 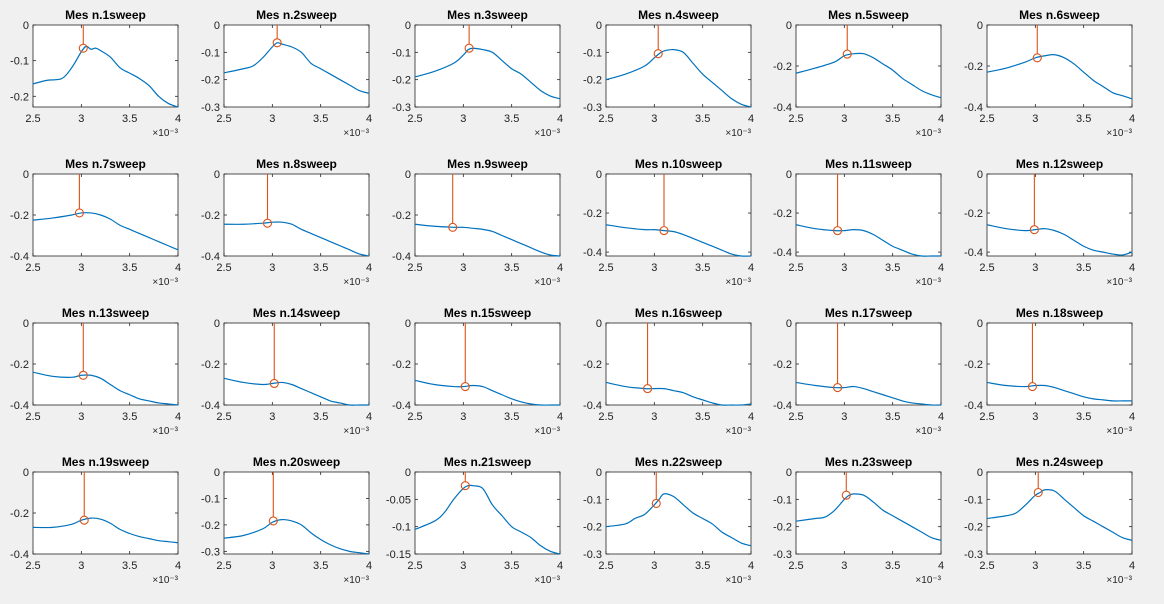 I want to click on subplot-13: Mes n.13sweep 2.5 3 3.5 4 ×10⁻³ 0 -0.2 -0.4, so click(x=95, y=371).